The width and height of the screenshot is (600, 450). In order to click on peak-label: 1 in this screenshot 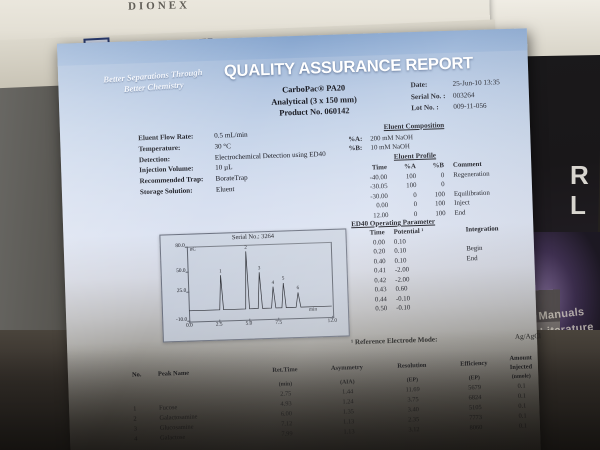, I will do `click(220, 272)`.